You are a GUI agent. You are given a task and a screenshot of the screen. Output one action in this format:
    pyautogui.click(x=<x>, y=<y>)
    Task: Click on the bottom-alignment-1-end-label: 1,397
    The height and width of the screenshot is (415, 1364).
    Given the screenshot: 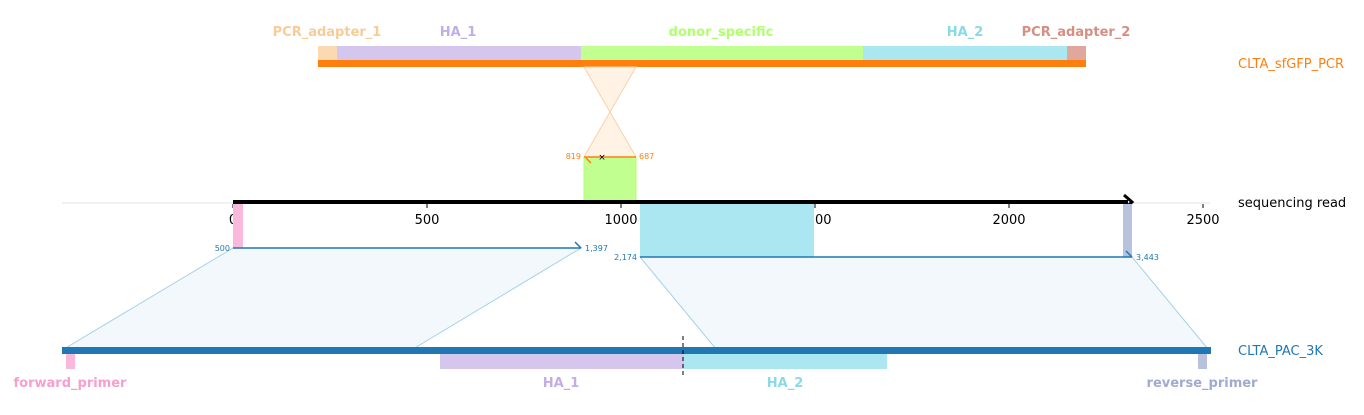 What is the action you would take?
    pyautogui.click(x=596, y=248)
    